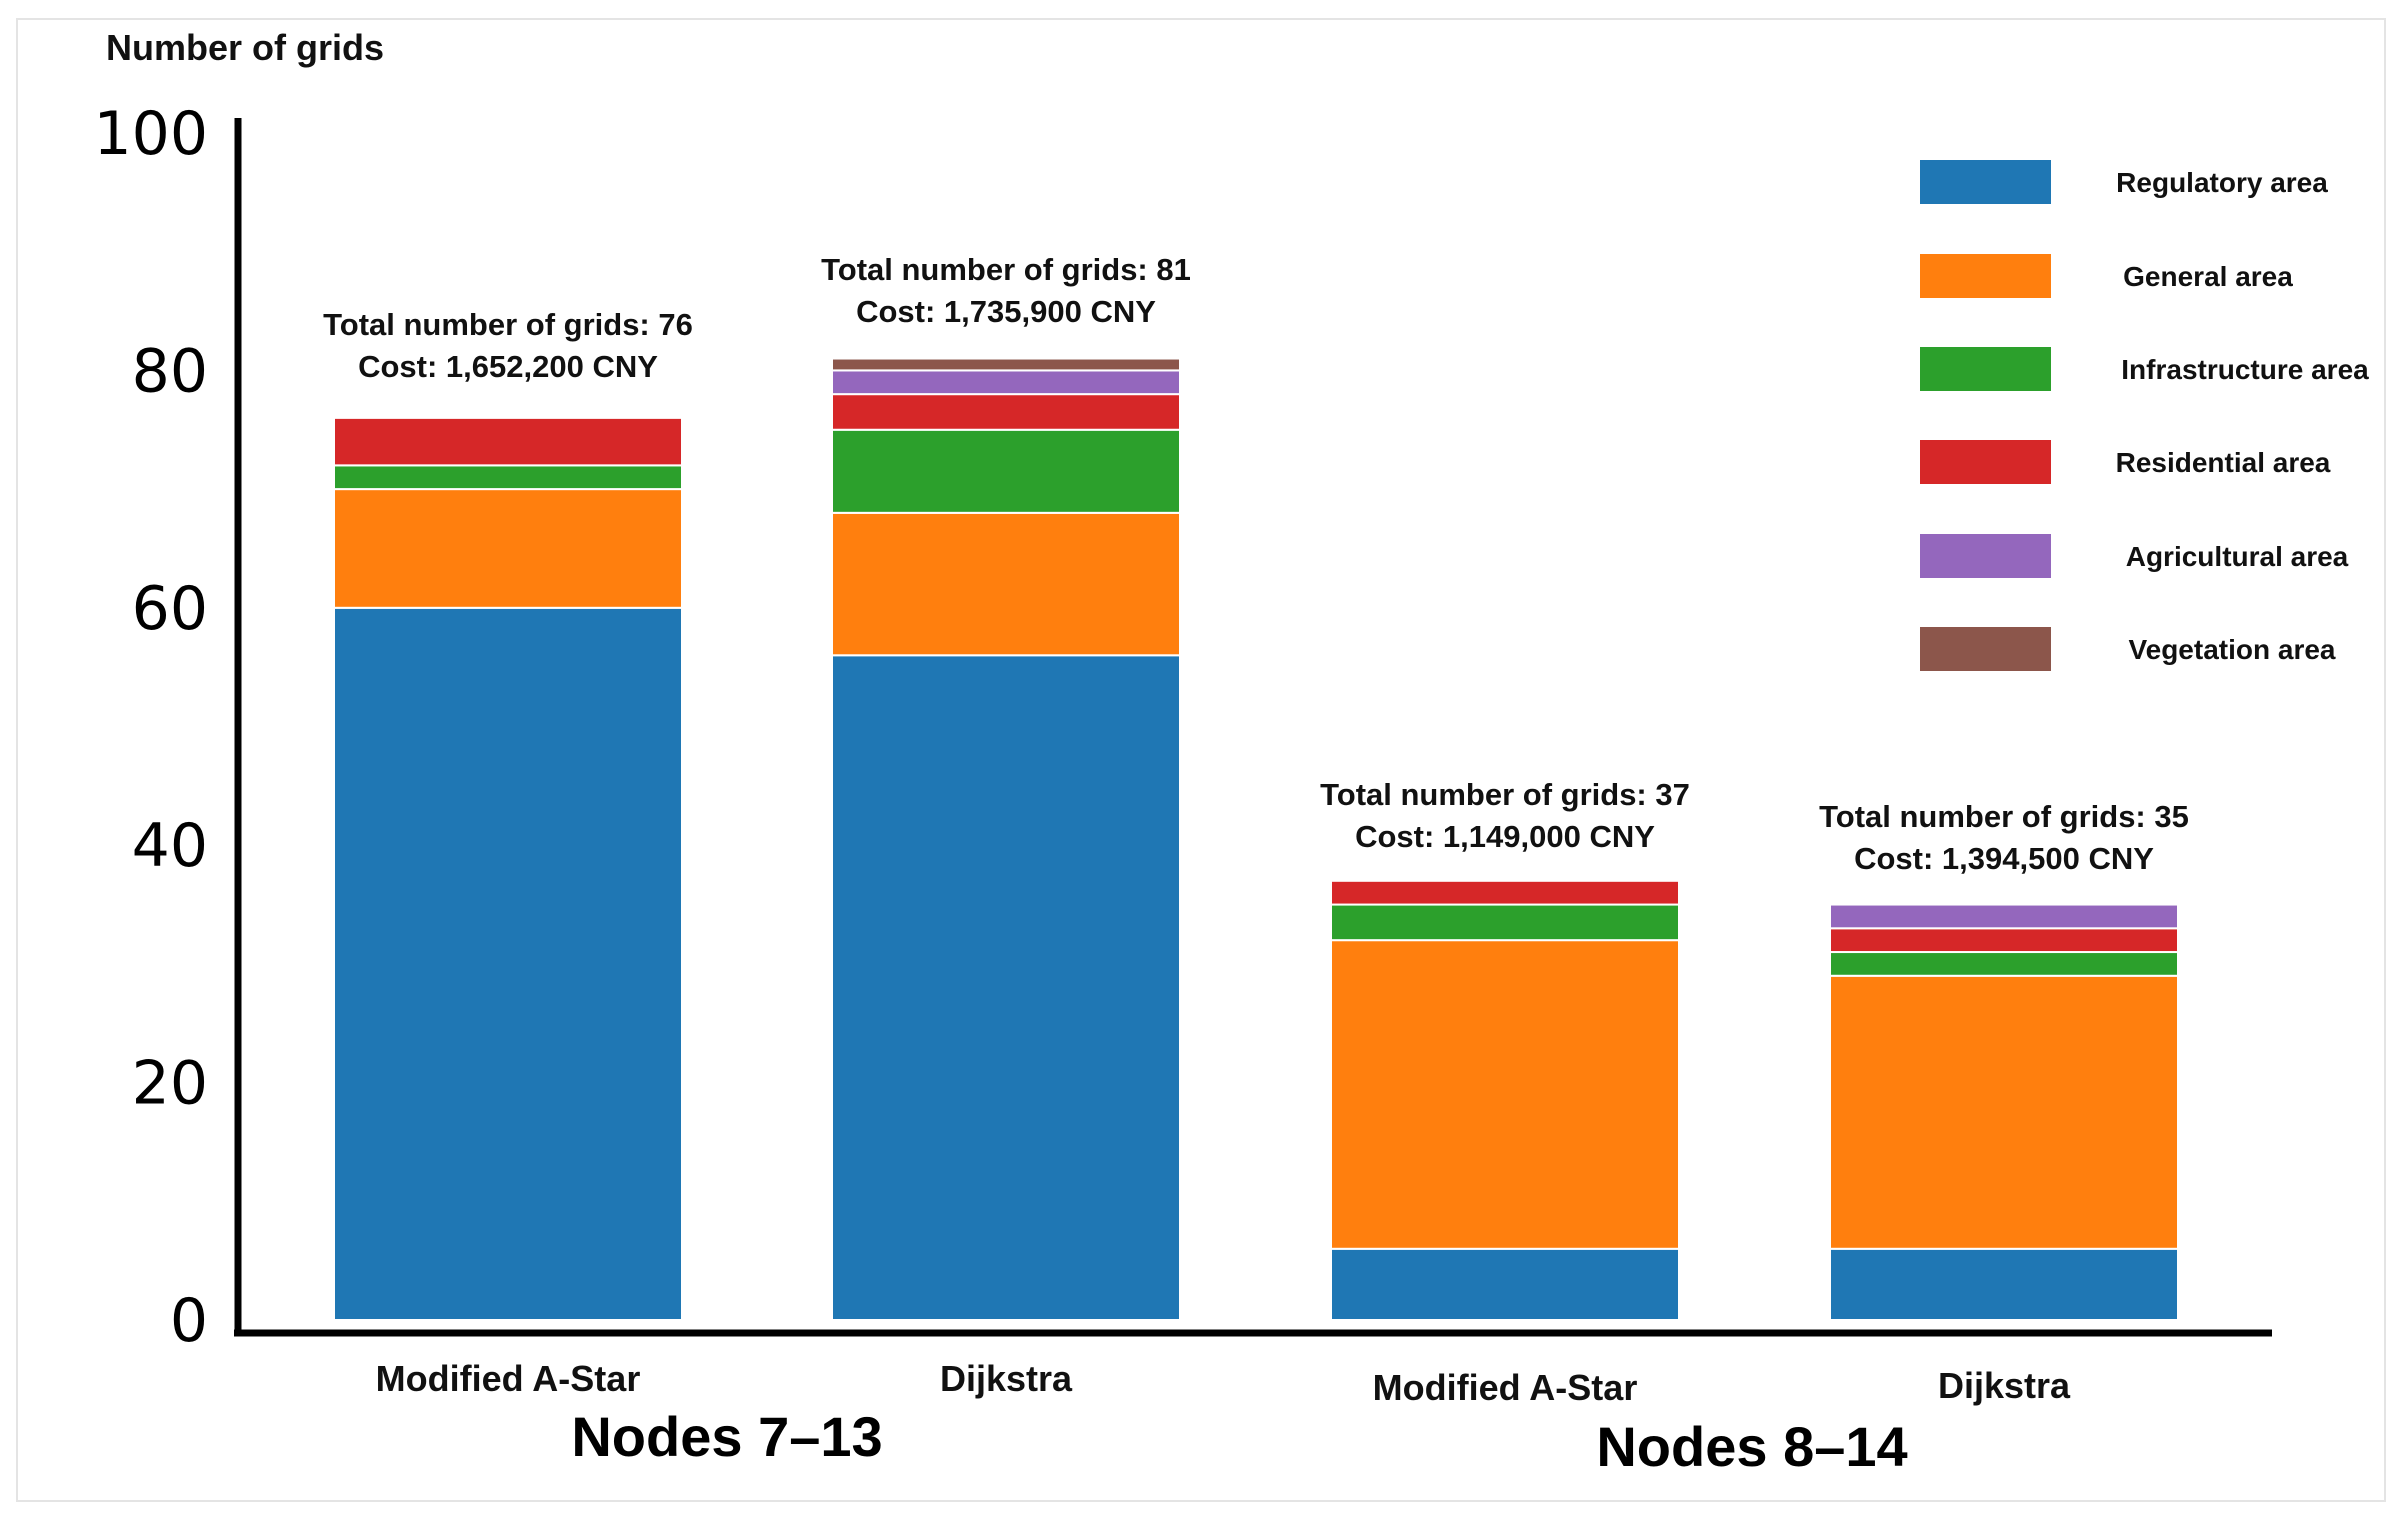 This screenshot has width=2402, height=1514. I want to click on annotation-cost-3: Cost: 1,394,500 CNY, so click(2004, 858).